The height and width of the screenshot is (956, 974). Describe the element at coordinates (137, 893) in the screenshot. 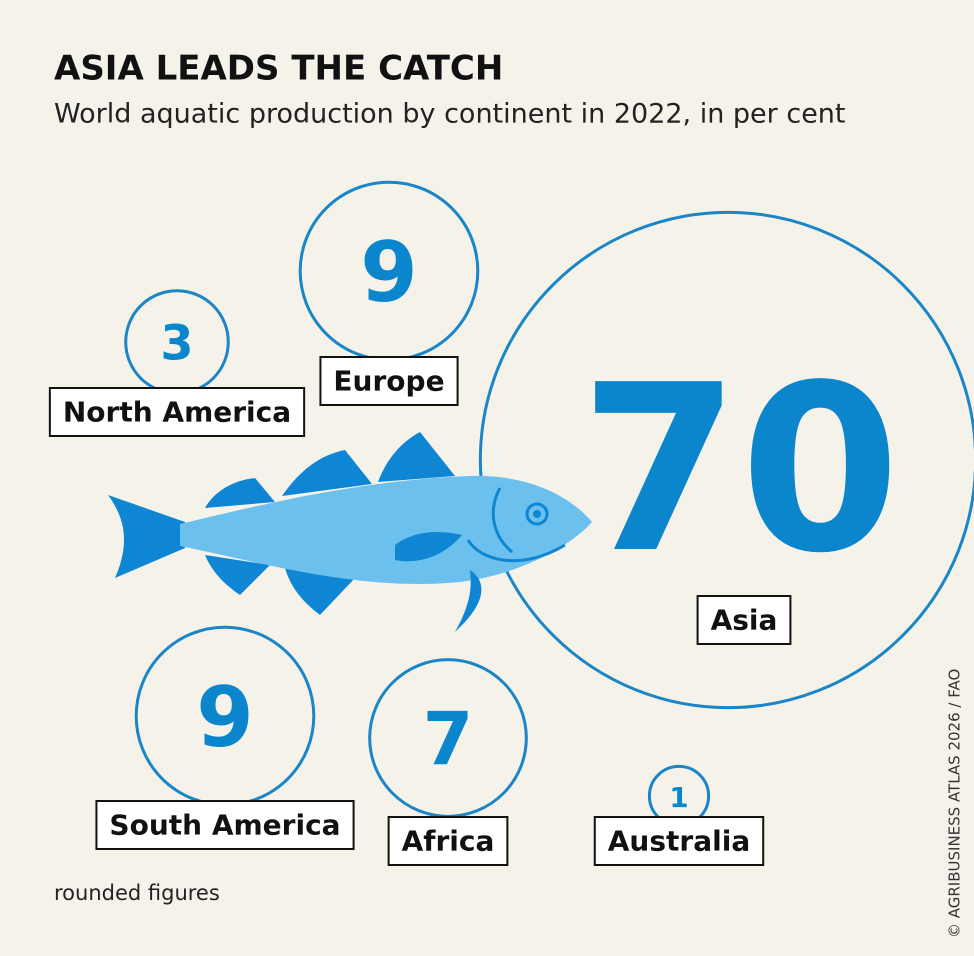

I see `note: rounded figures` at that location.